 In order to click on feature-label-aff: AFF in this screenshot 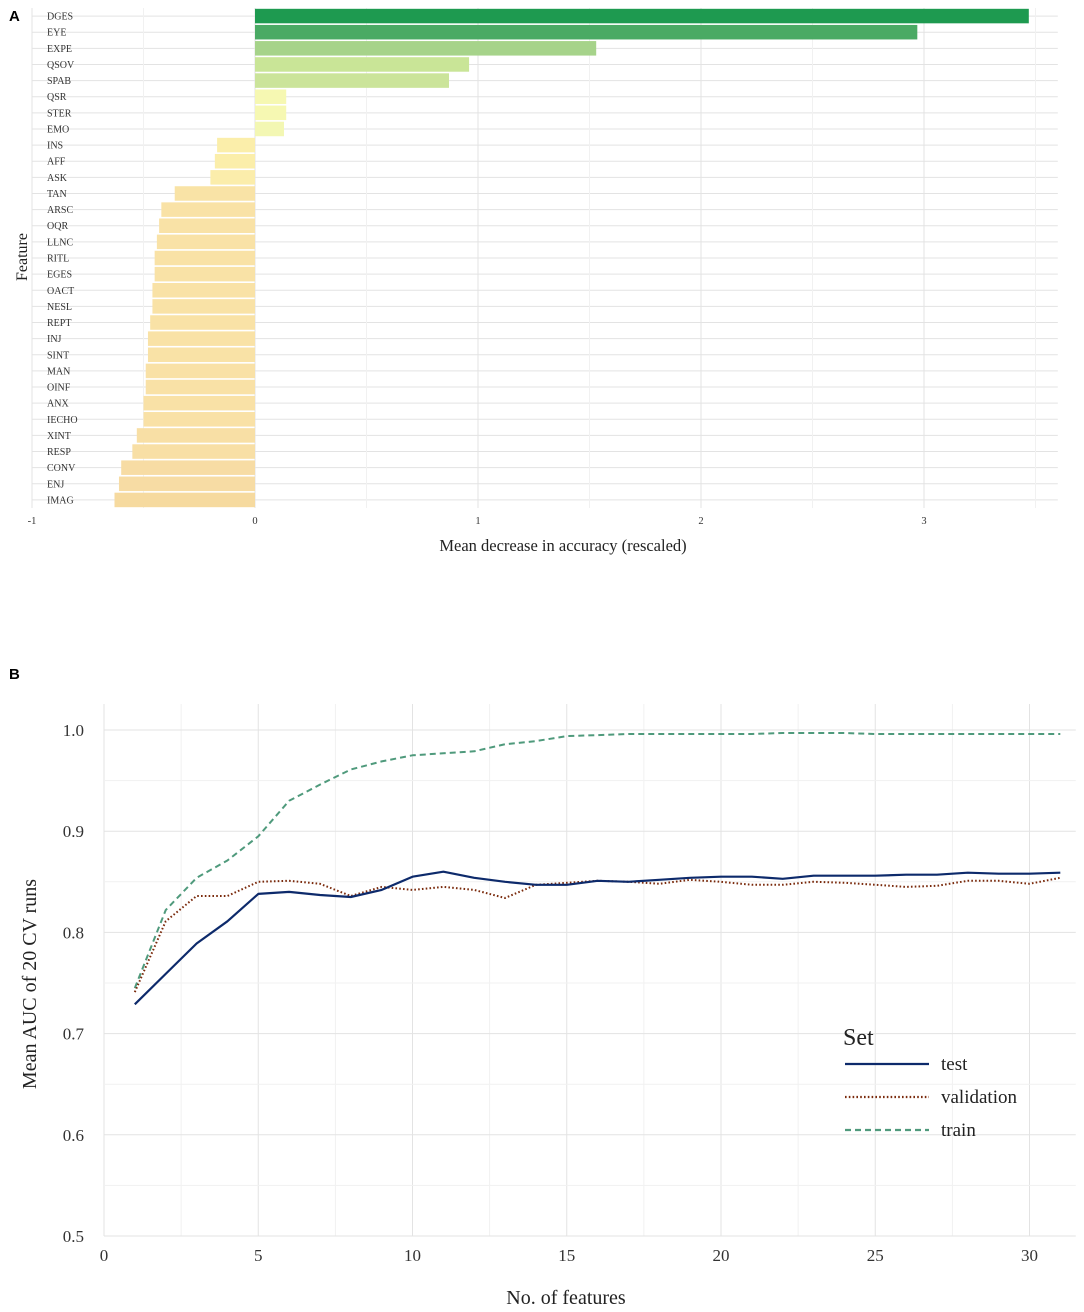, I will do `click(56, 162)`.